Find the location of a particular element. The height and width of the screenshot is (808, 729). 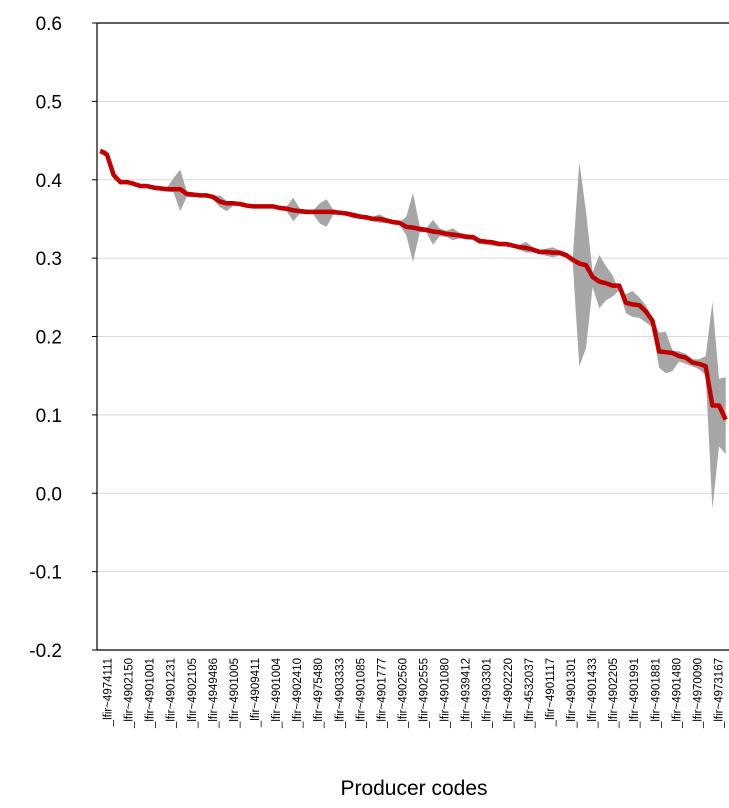

x-tick-label: _lfir~4902150 is located at coordinates (130, 693).